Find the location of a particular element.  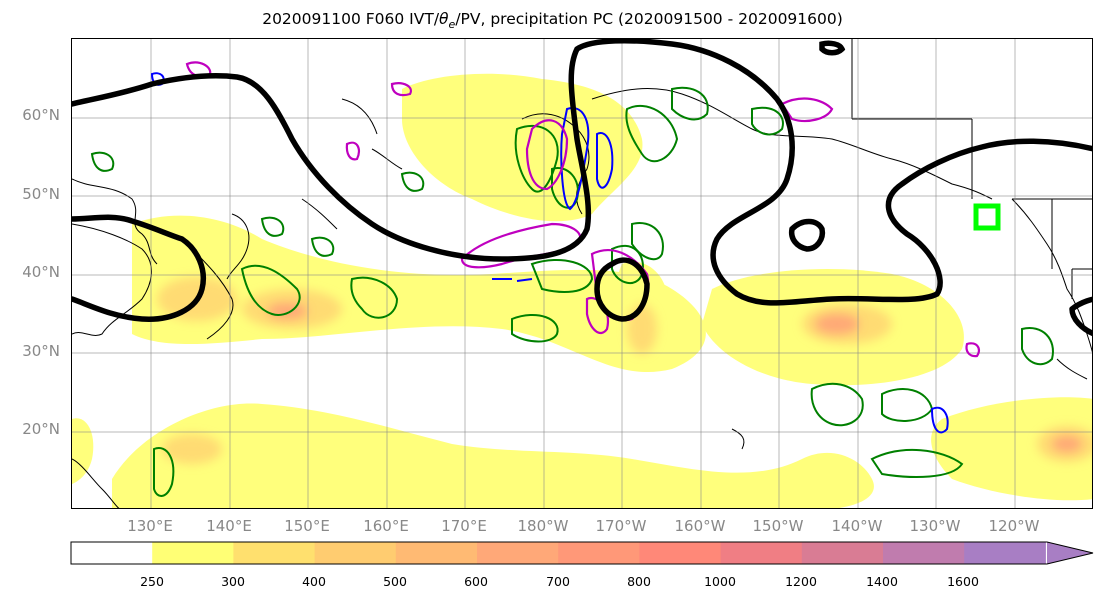

colorbar-tick-500: 500 is located at coordinates (395, 581).